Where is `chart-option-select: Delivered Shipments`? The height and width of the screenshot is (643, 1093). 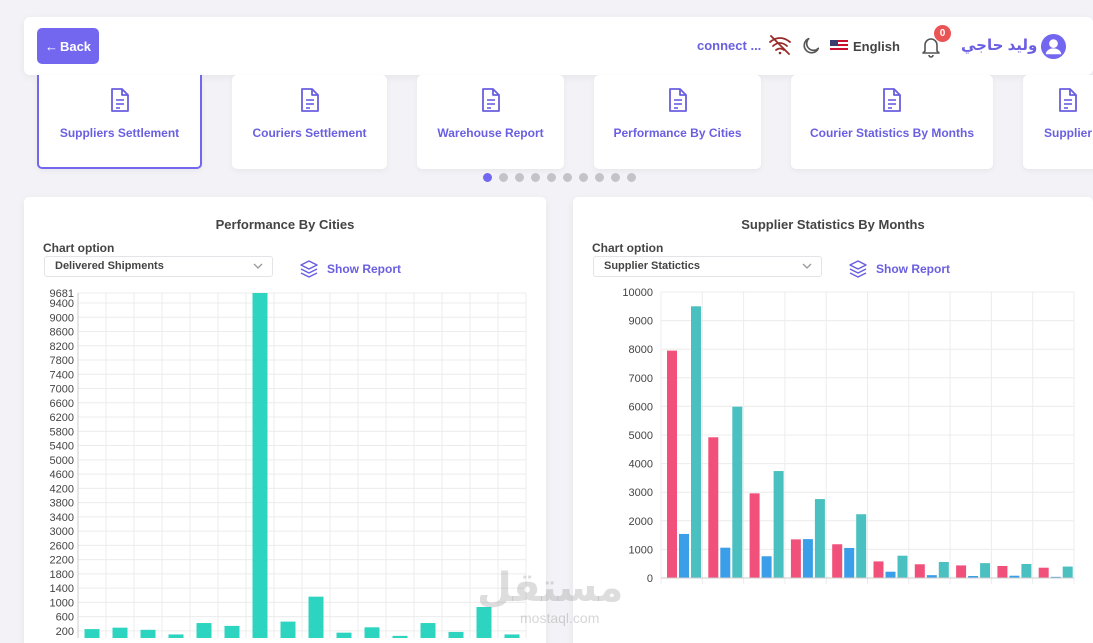 chart-option-select: Delivered Shipments is located at coordinates (158, 266).